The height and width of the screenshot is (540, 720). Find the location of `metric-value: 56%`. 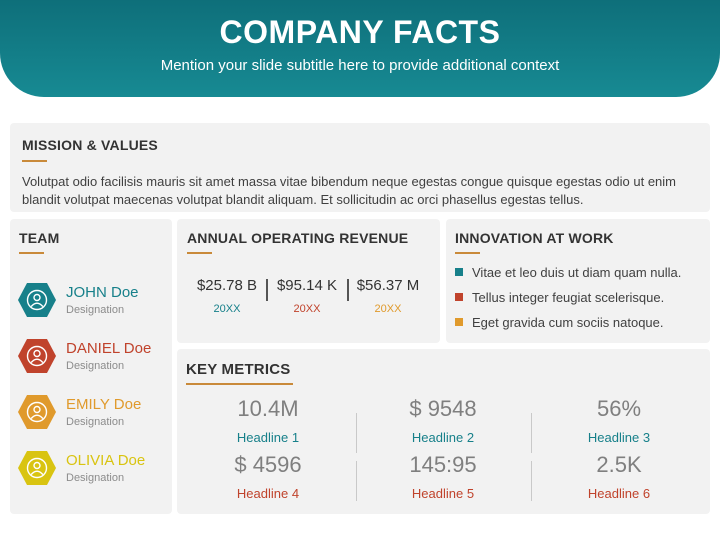

metric-value: 56% is located at coordinates (619, 408).